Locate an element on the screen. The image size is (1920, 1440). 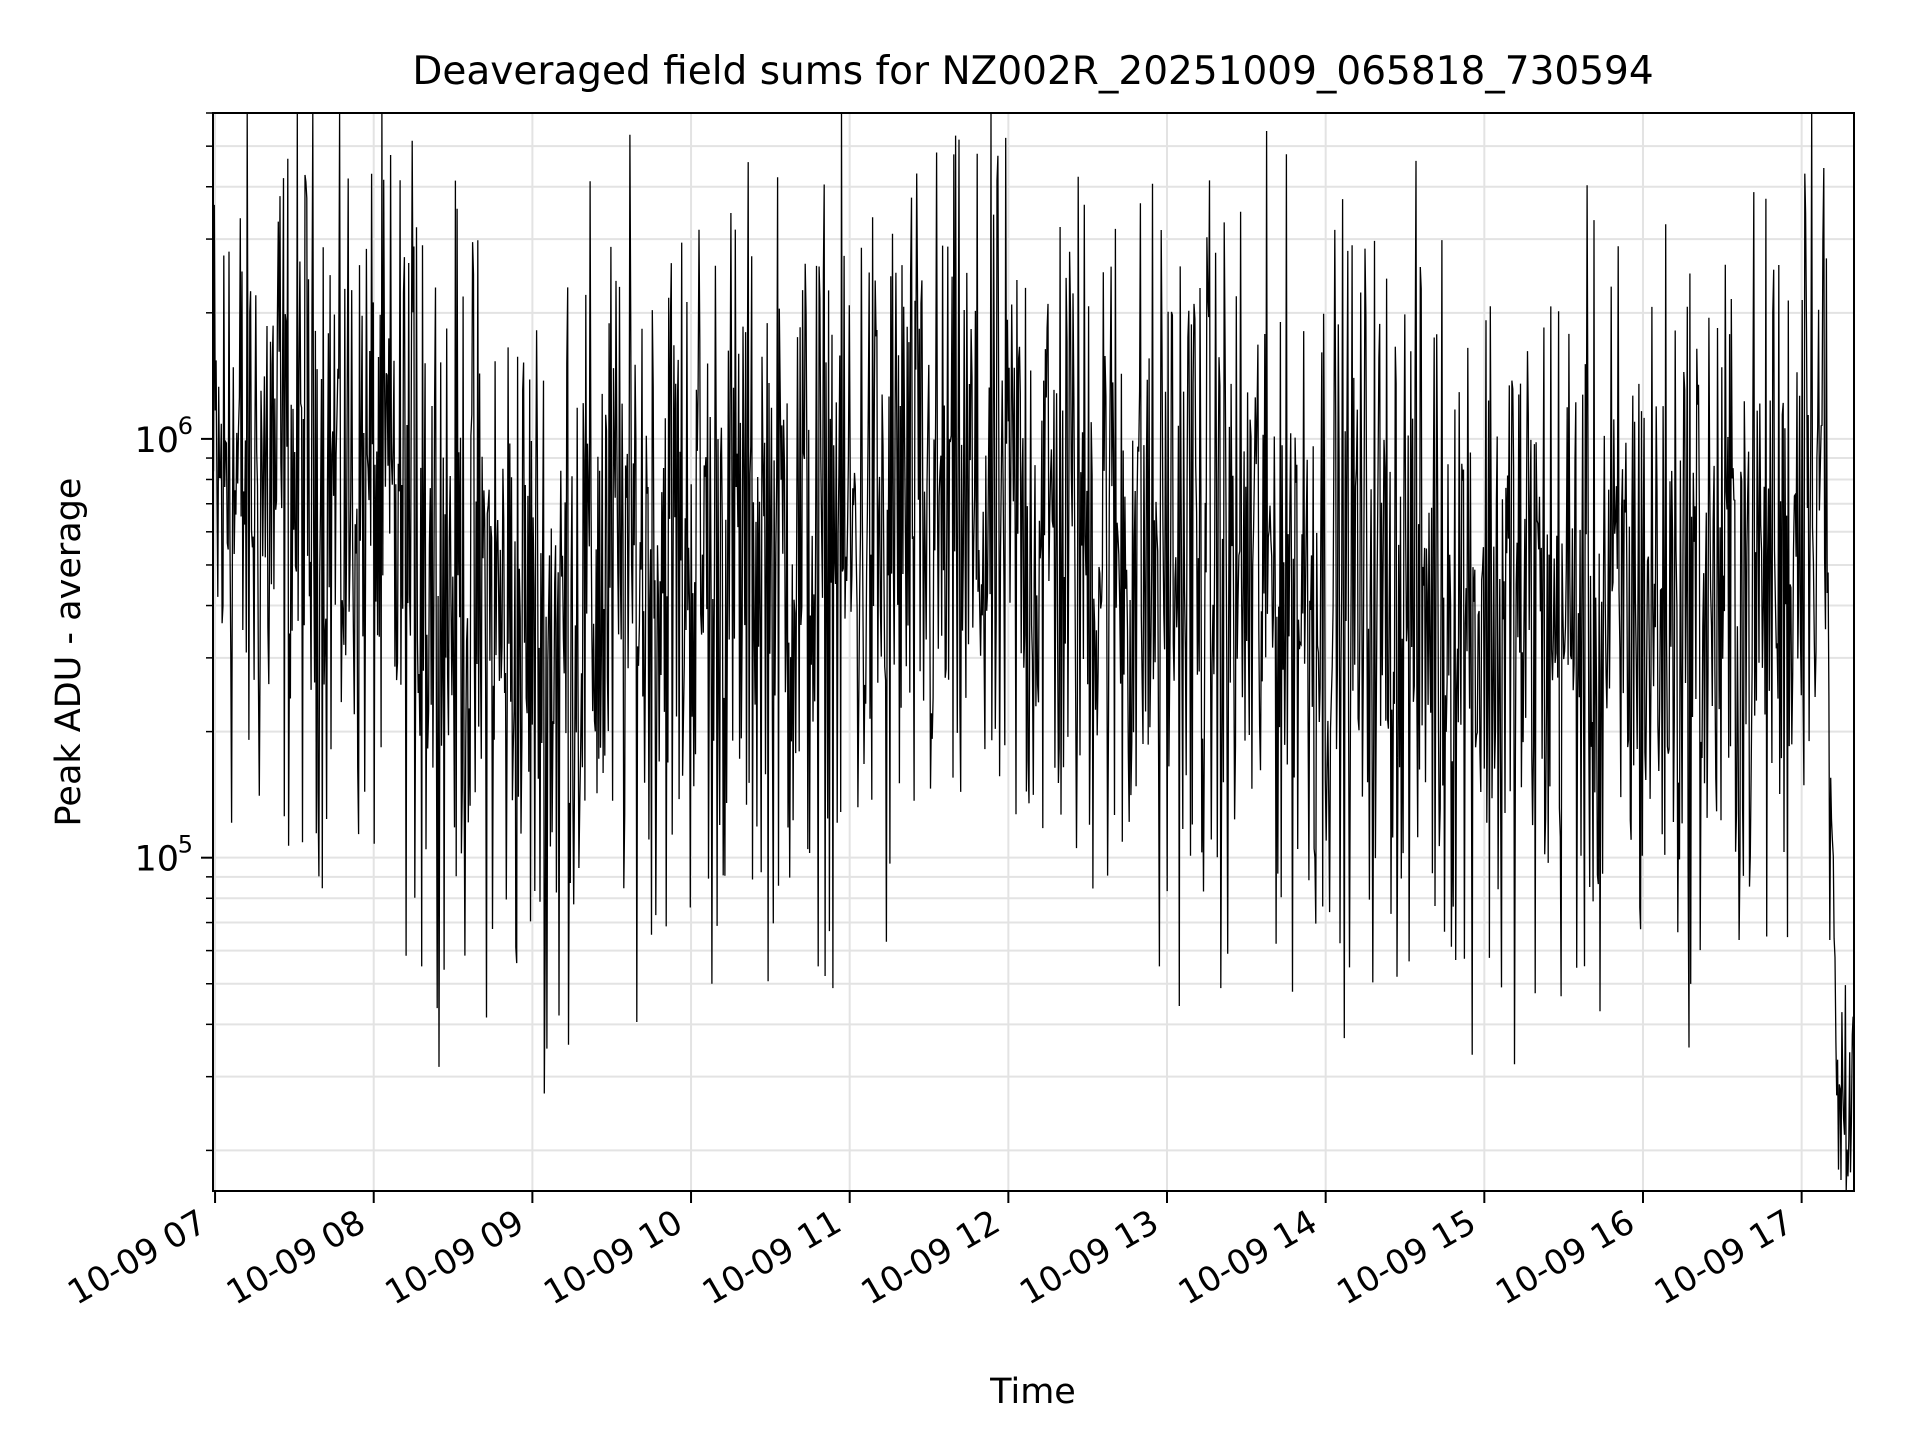
y-axis-label: Peak ADU - average is located at coordinates (69, 652).